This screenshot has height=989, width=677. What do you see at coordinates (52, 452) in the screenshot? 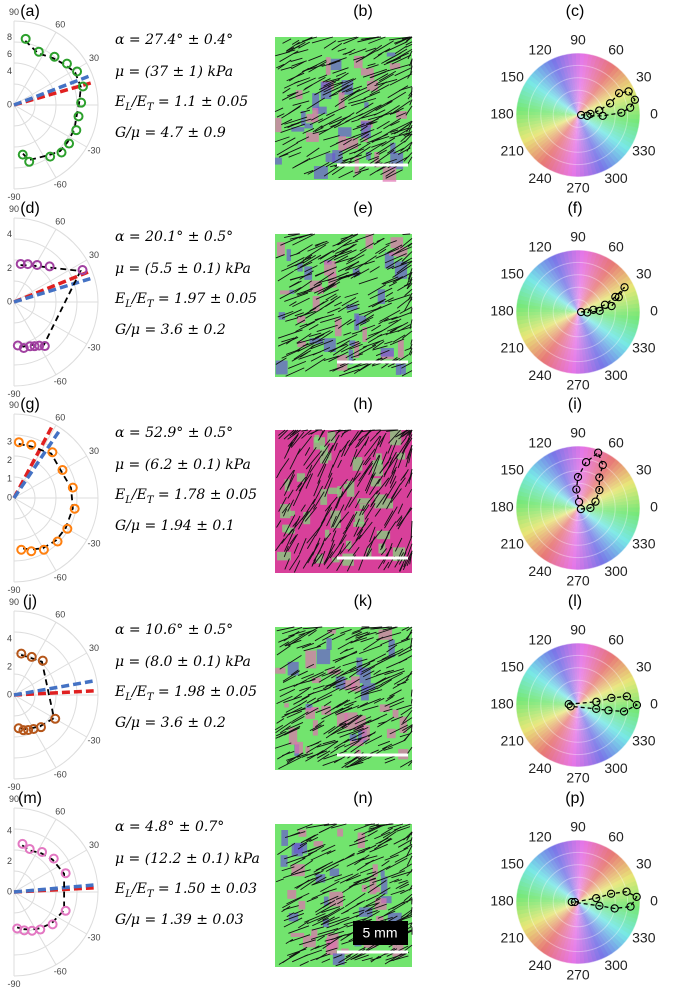
I see `data-point` at bounding box center [52, 452].